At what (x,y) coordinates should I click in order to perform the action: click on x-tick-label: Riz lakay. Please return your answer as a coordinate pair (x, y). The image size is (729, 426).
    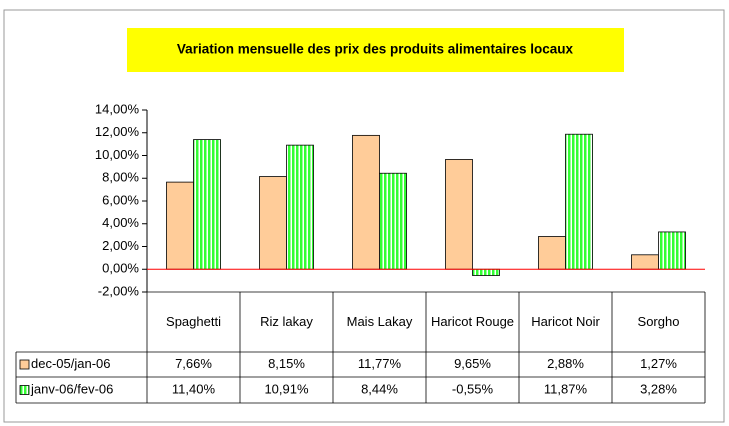
    Looking at the image, I should click on (286, 321).